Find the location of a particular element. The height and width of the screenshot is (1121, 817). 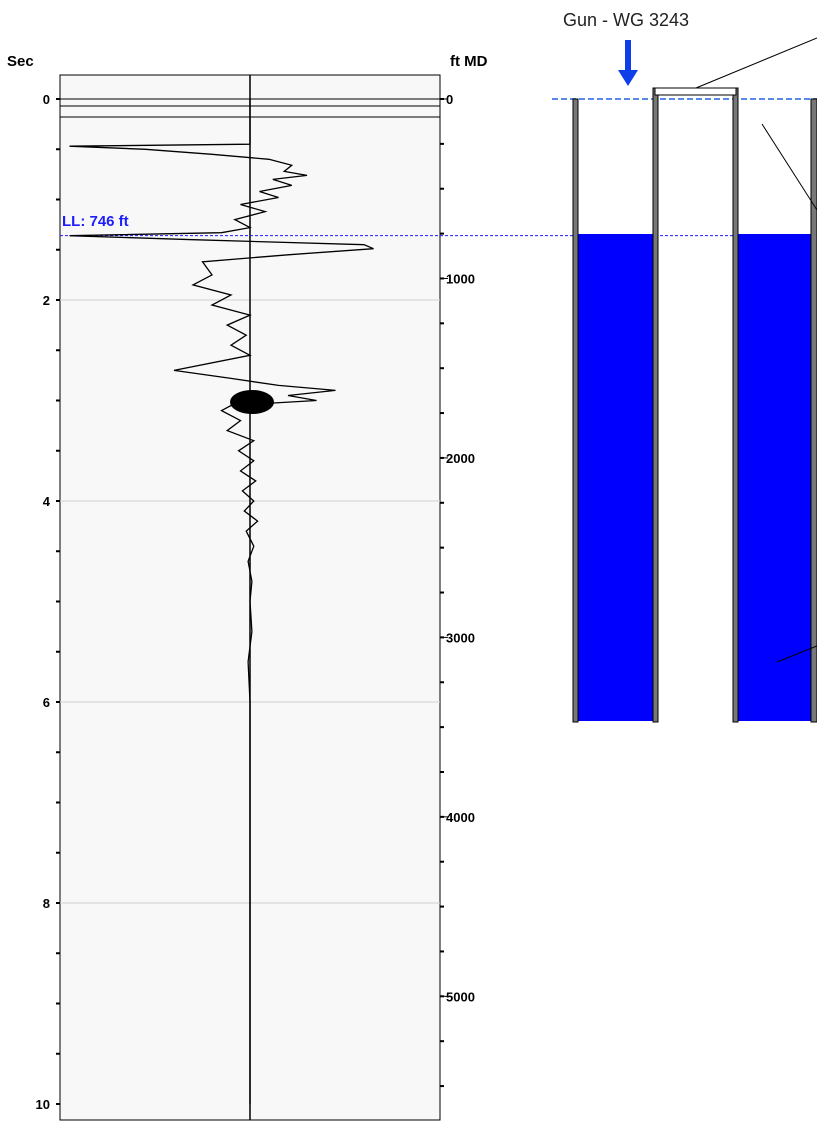

right-tick-label: 5000 is located at coordinates (460, 996).